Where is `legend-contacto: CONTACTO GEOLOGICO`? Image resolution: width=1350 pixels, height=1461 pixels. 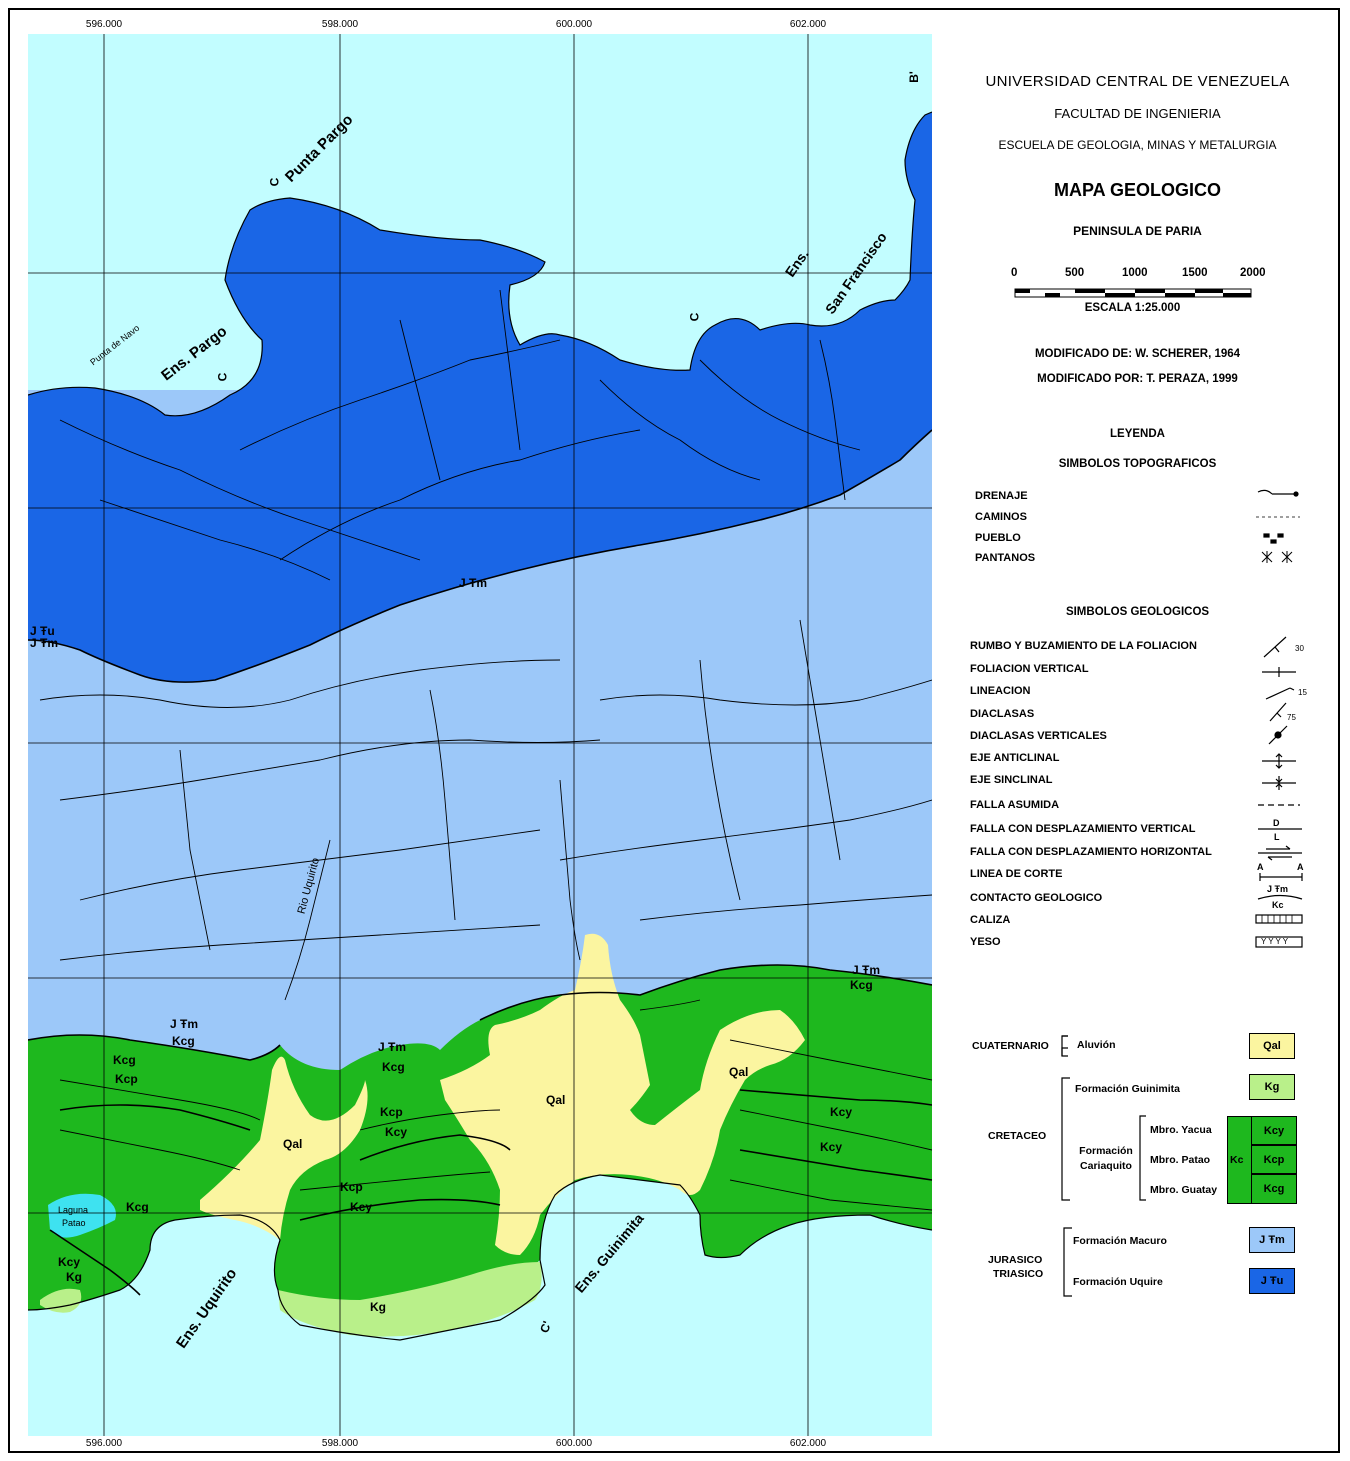 legend-contacto: CONTACTO GEOLOGICO is located at coordinates (1036, 898).